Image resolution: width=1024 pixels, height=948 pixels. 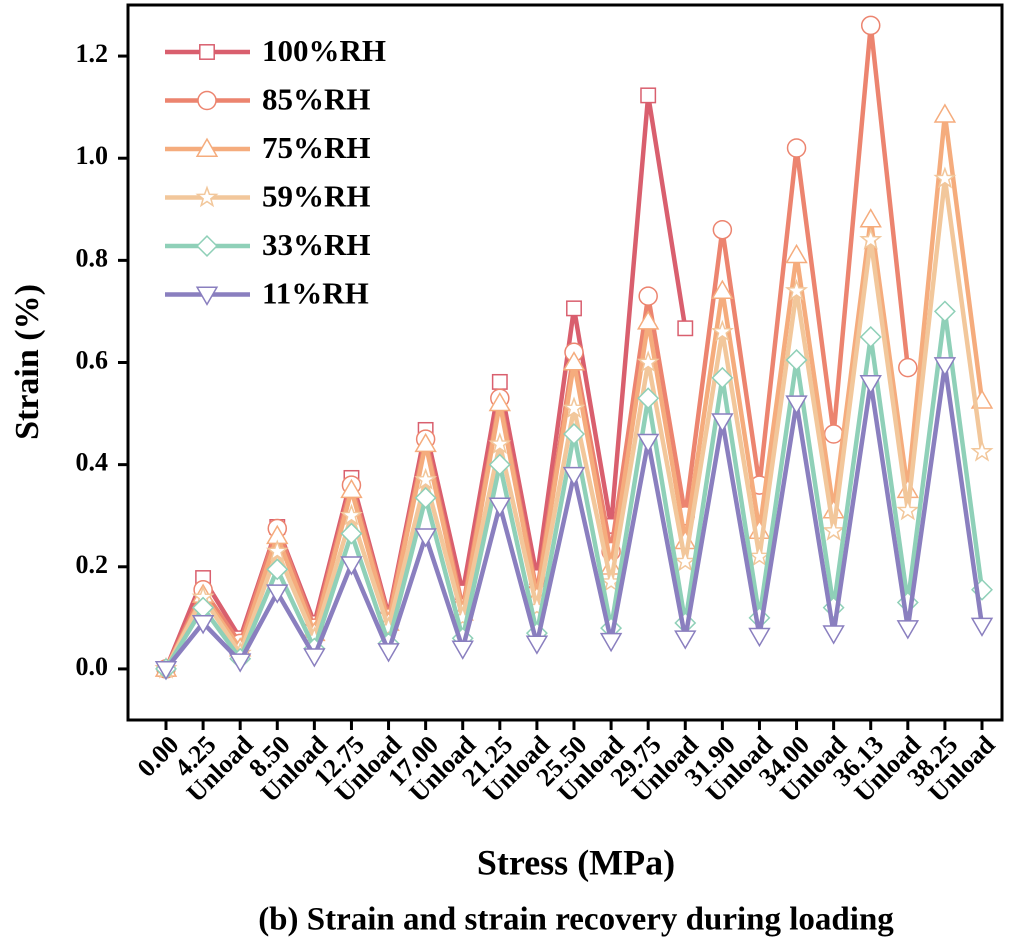 What do you see at coordinates (315, 293) in the screenshot?
I see `legend-label: 11%RH` at bounding box center [315, 293].